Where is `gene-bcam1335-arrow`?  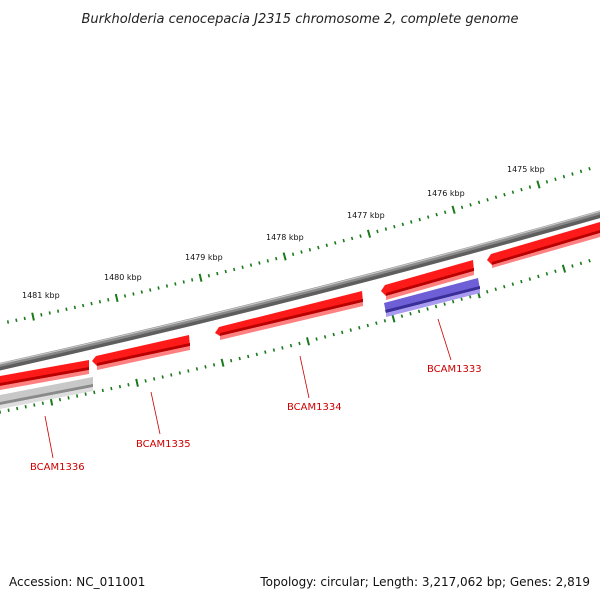 gene-bcam1335-arrow is located at coordinates (141, 352).